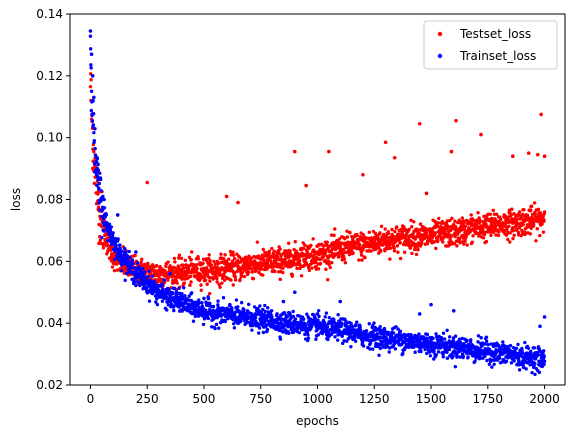 This screenshot has height=437, width=576. What do you see at coordinates (323, 395) in the screenshot?
I see `x-axis-ticks: 0 250 500 750 1000 1250 1500 1750 2000` at bounding box center [323, 395].